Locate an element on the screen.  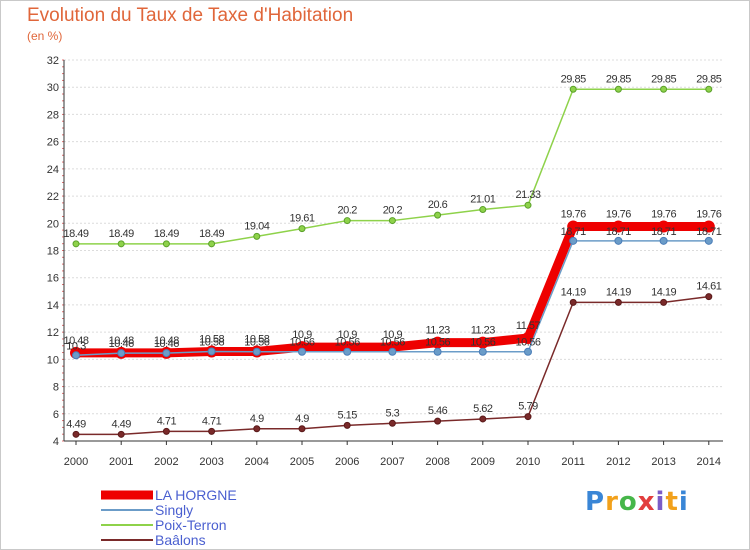
chart-title: Evolution du Taux de Taxe d'Habitation is located at coordinates (190, 15).